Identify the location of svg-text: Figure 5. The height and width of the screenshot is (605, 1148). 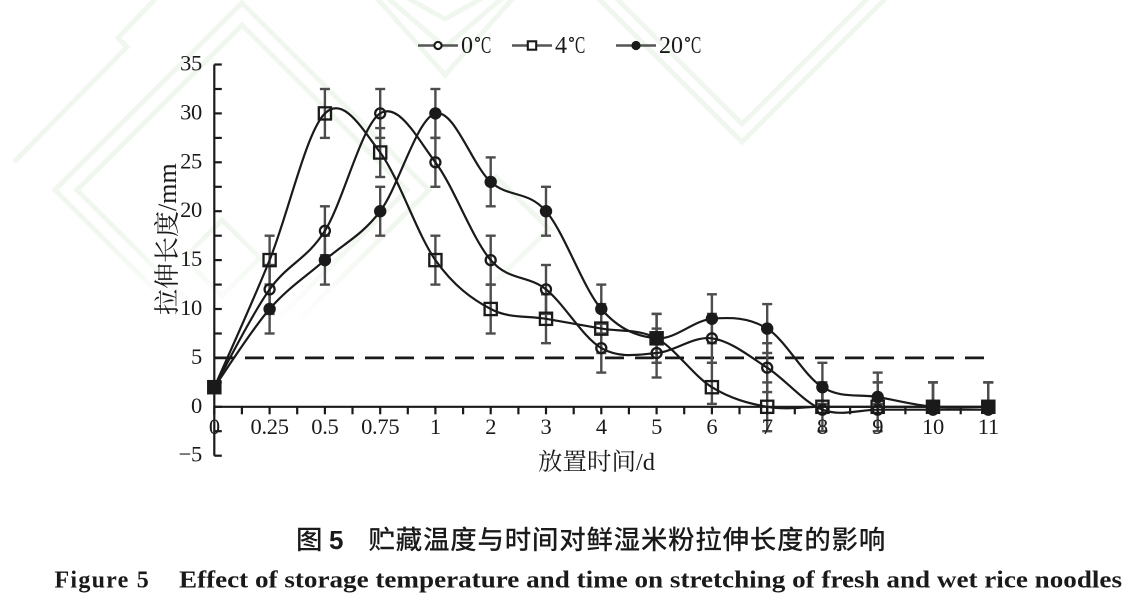
(103, 581).